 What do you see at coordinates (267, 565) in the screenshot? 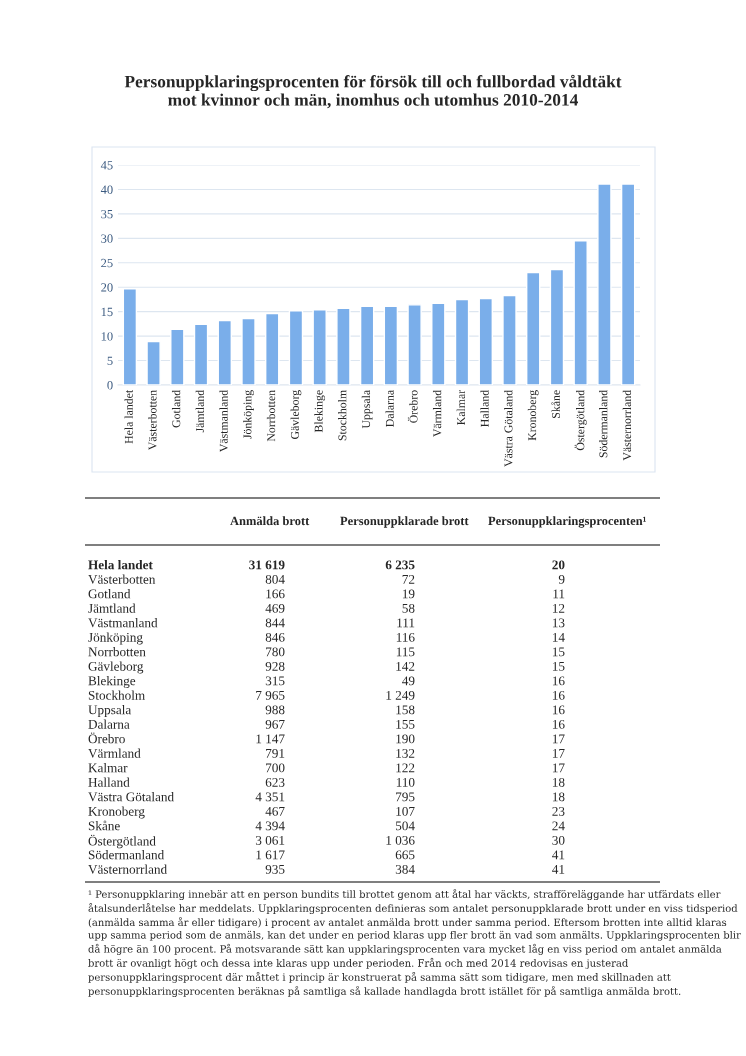
I see `data-label: 31 619` at bounding box center [267, 565].